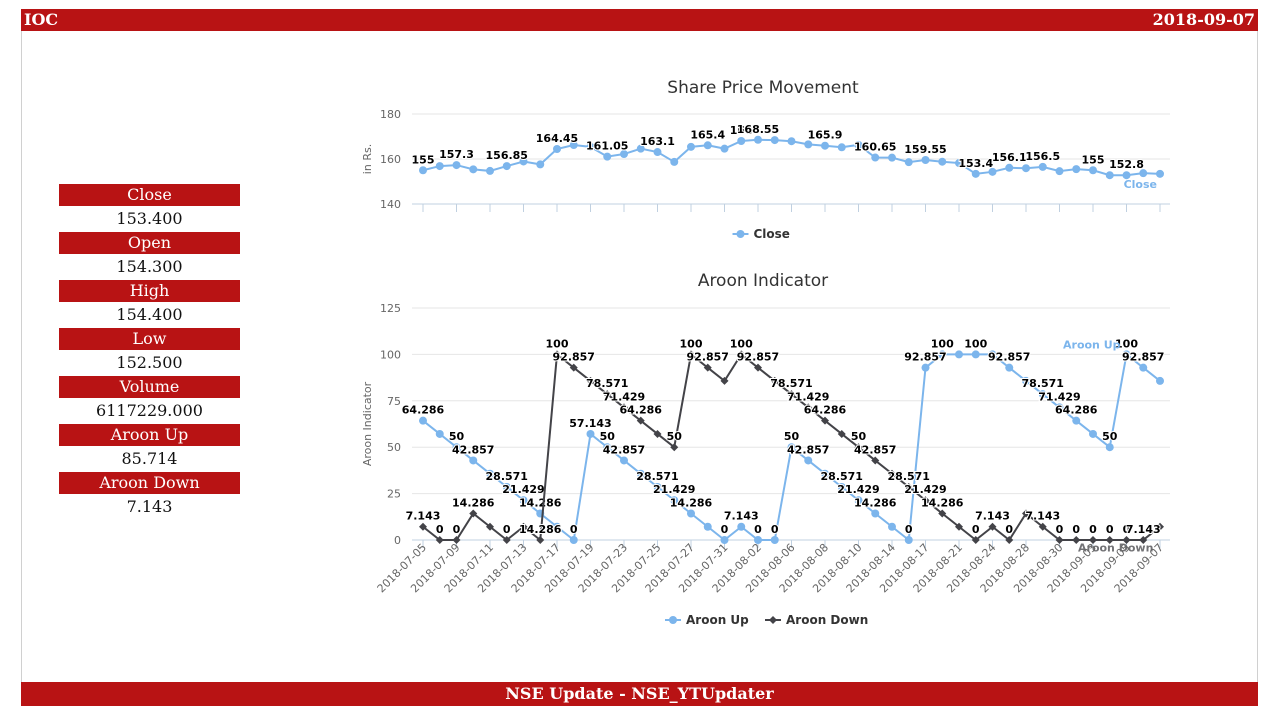 Image resolution: width=1280 pixels, height=720 pixels. I want to click on data-label: 163.1, so click(657, 141).